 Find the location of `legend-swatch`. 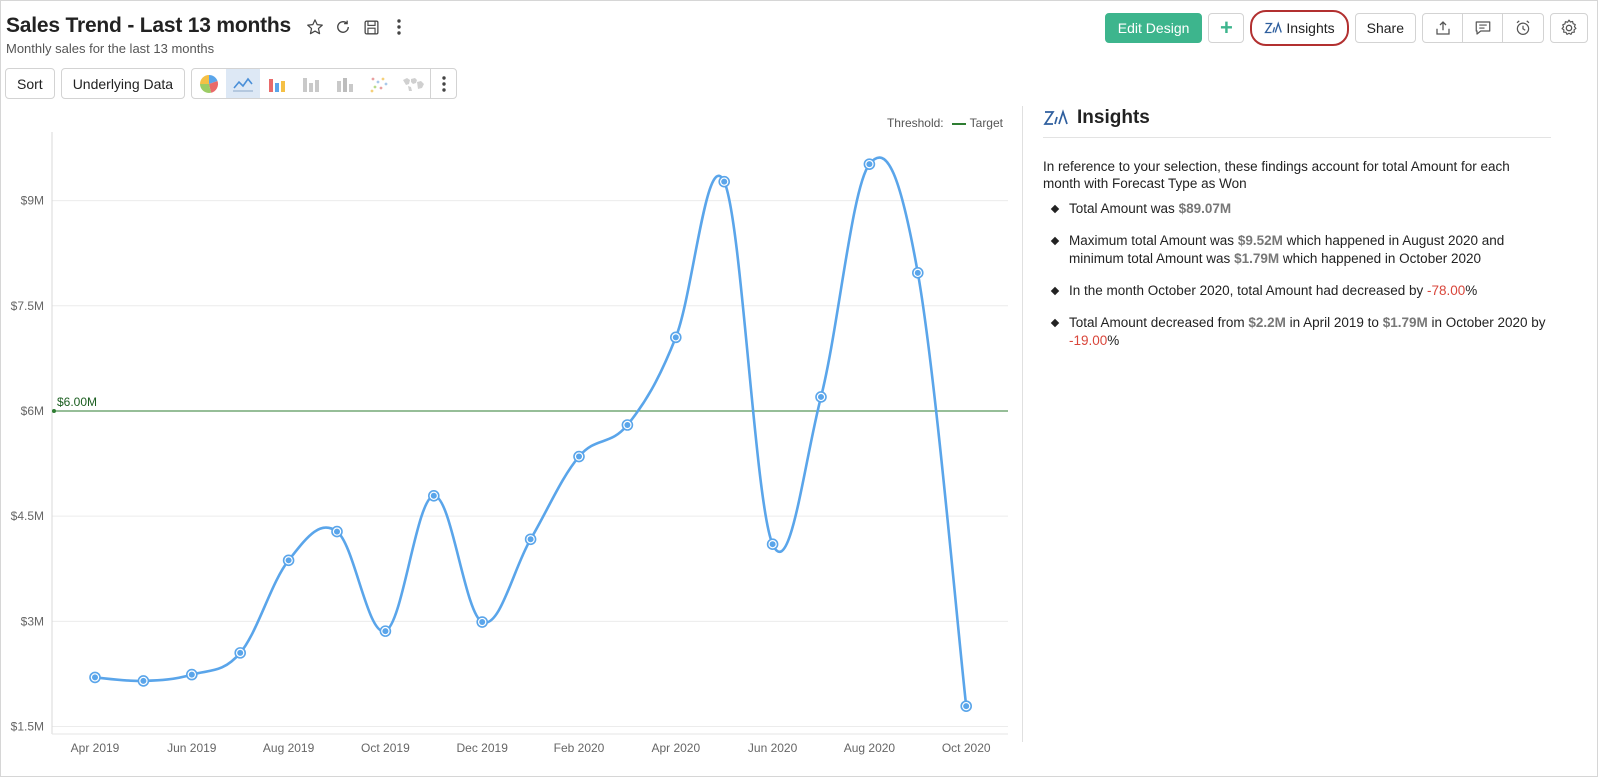

legend-swatch is located at coordinates (958, 123).